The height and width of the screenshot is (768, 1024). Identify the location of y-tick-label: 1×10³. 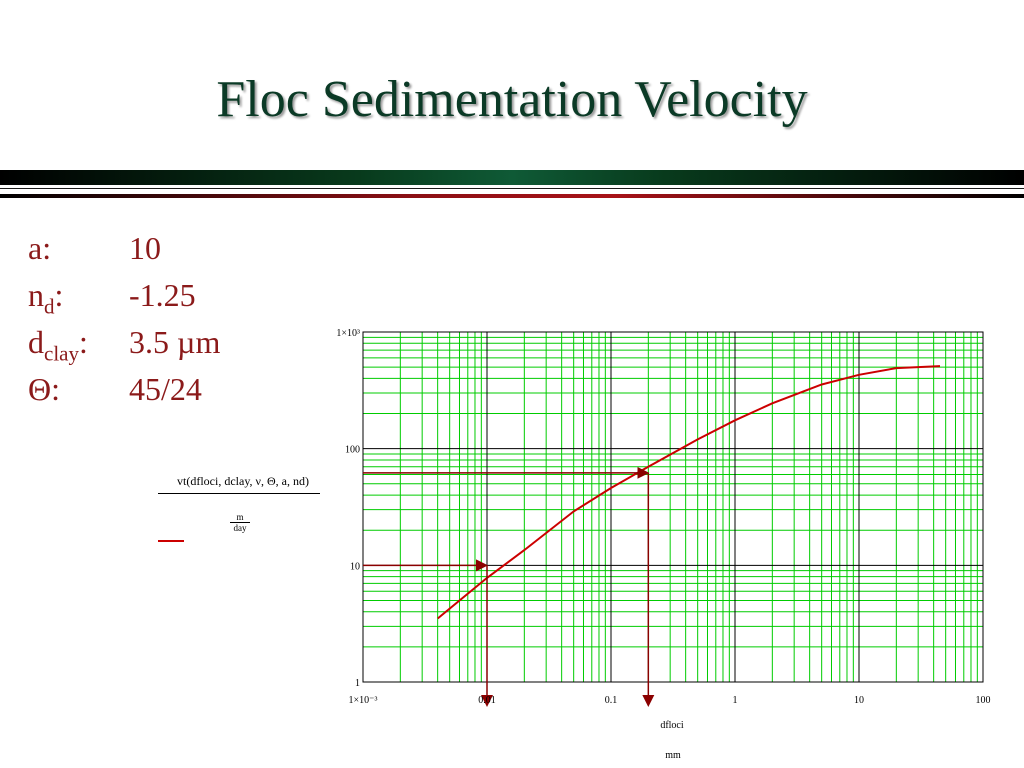
(348, 333).